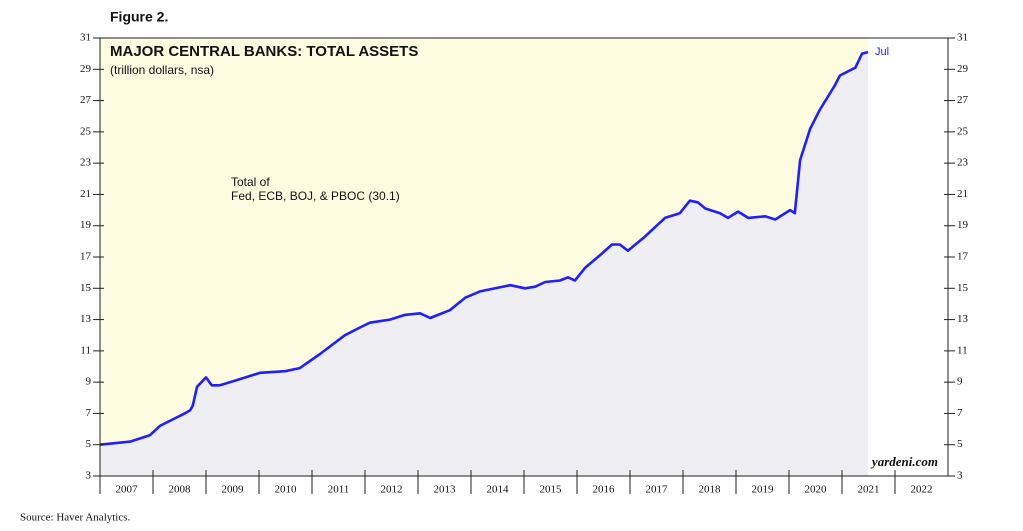  I want to click on y2-tick-label: 31, so click(962, 38).